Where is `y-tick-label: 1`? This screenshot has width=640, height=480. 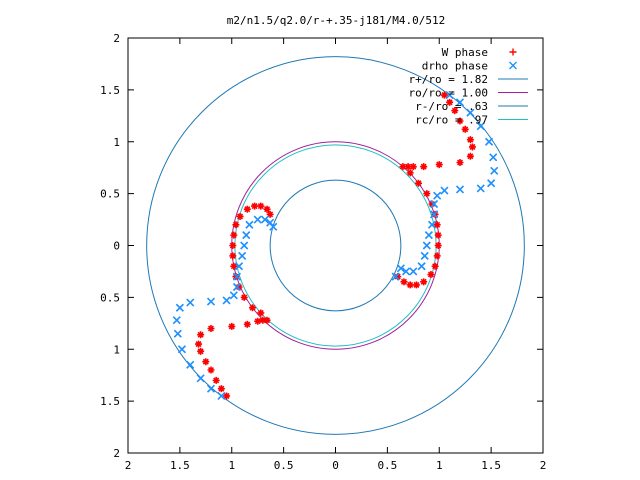
y-tick-label: 1 is located at coordinates (116, 142).